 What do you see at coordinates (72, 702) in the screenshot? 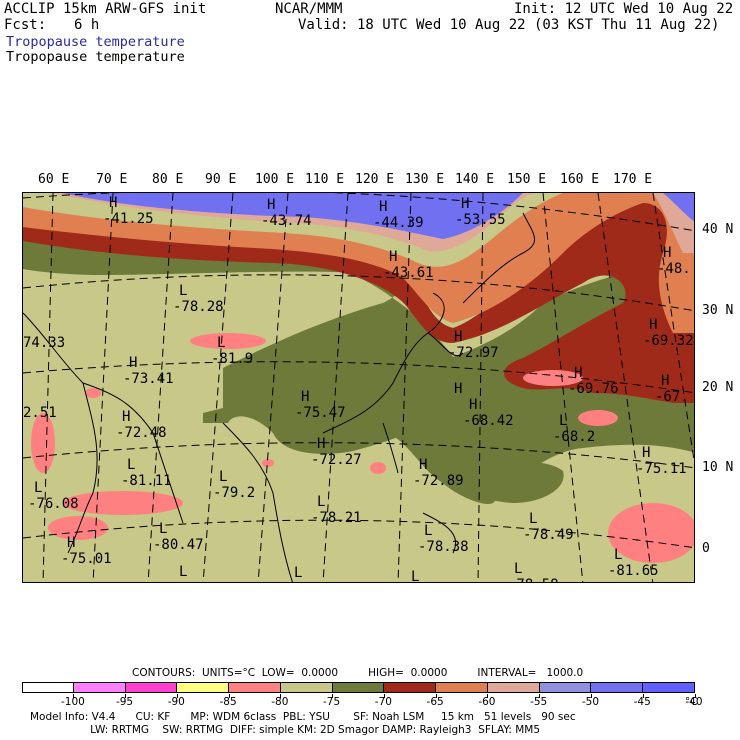
I see `colorbar-label: -100` at bounding box center [72, 702].